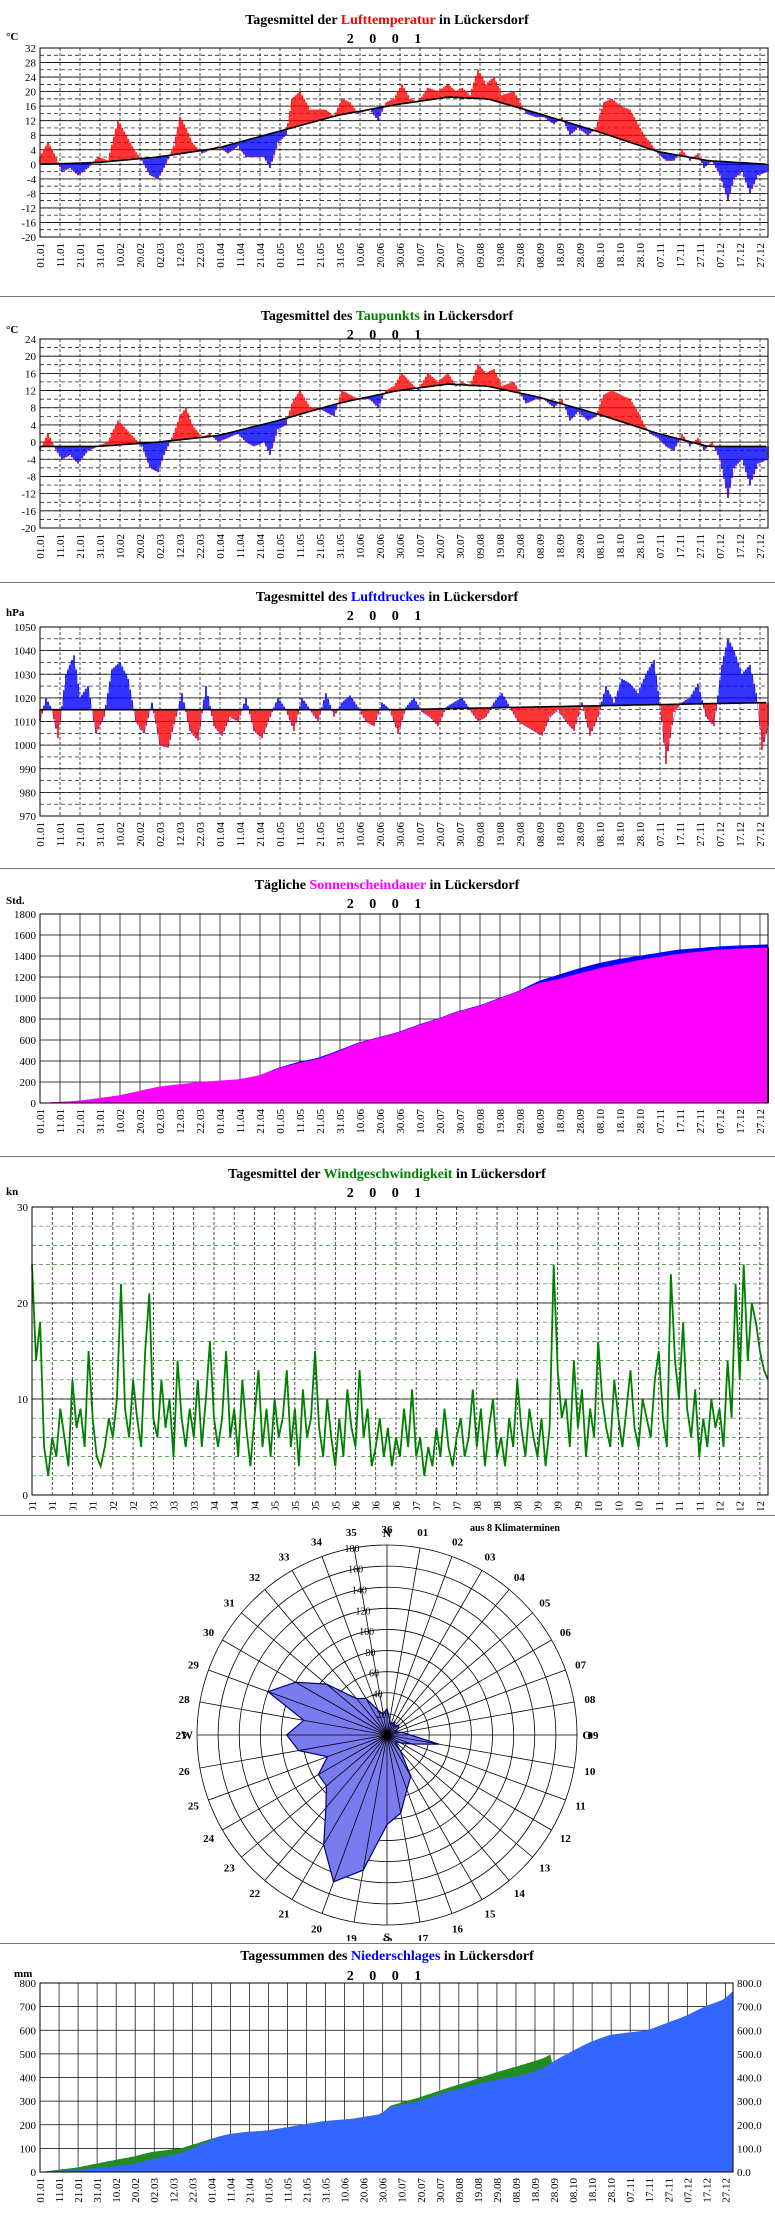 The height and width of the screenshot is (2233, 775). What do you see at coordinates (581, 255) in the screenshot?
I see `temp-xtick-label: 28.09` at bounding box center [581, 255].